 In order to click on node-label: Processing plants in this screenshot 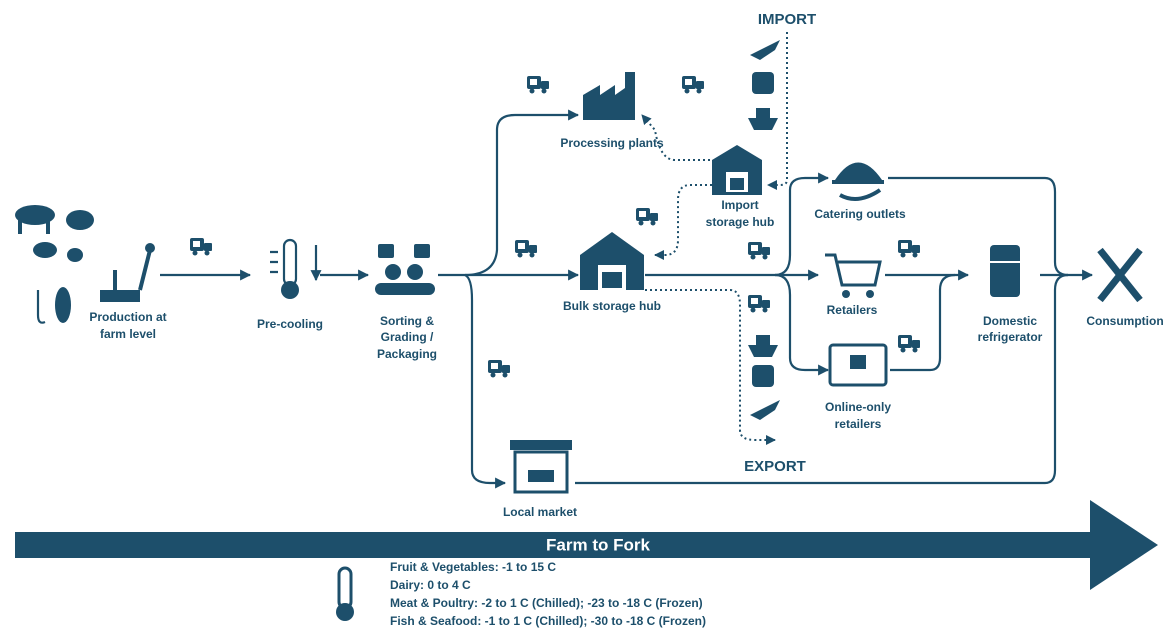, I will do `click(612, 143)`.